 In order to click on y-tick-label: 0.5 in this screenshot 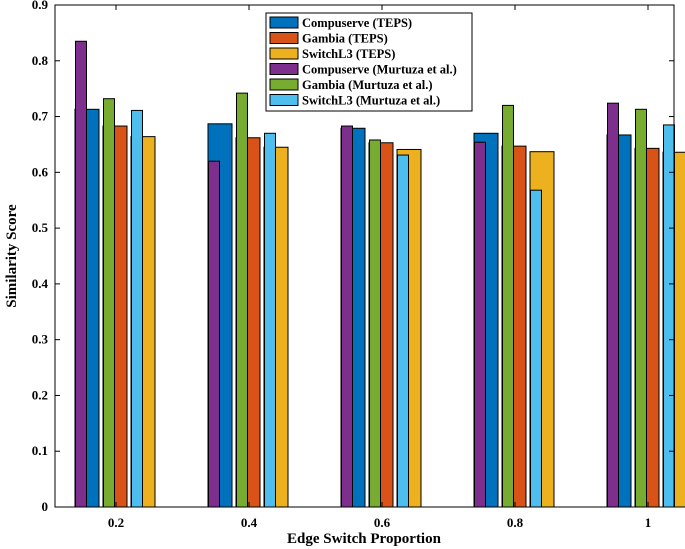, I will do `click(40, 227)`.